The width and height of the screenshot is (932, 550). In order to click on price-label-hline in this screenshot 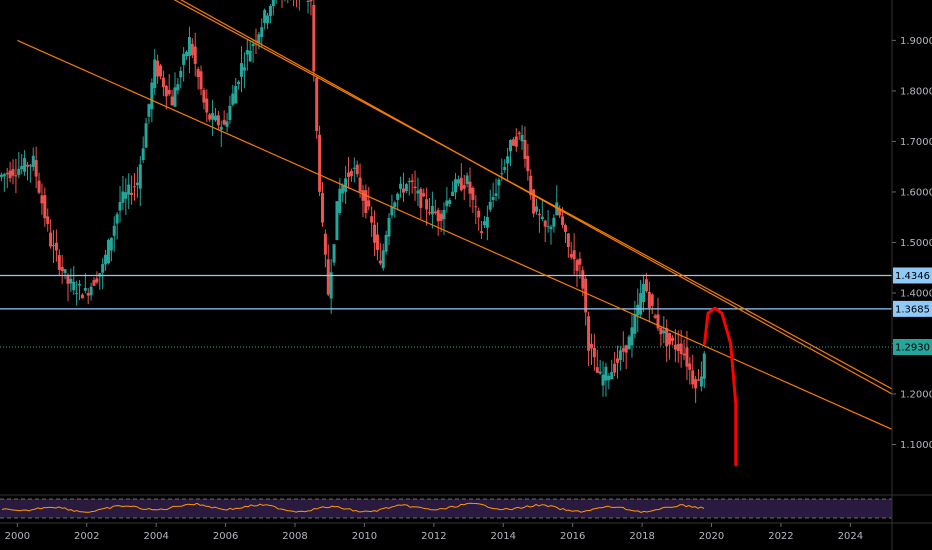, I will do `click(912, 308)`.